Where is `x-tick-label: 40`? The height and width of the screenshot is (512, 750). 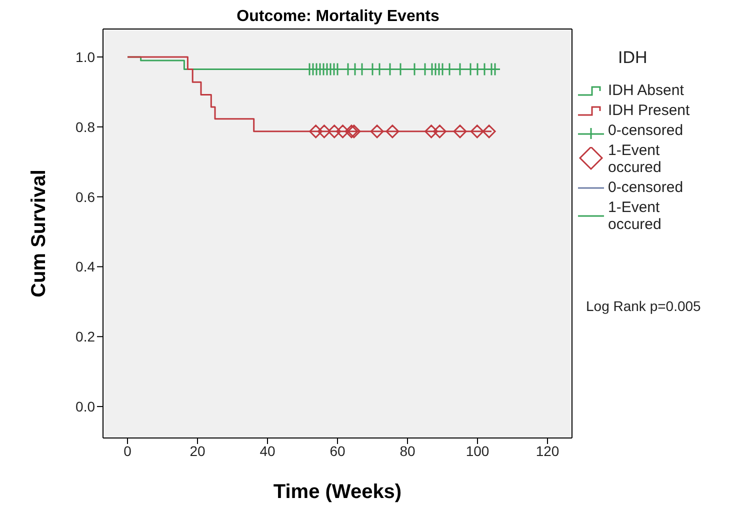 x-tick-label: 40 is located at coordinates (268, 450).